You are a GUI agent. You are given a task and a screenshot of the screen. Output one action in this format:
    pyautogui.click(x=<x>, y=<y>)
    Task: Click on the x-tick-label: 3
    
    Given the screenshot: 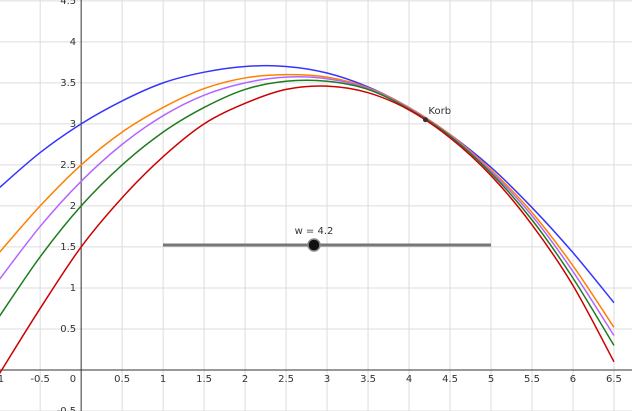 What is the action you would take?
    pyautogui.click(x=327, y=379)
    